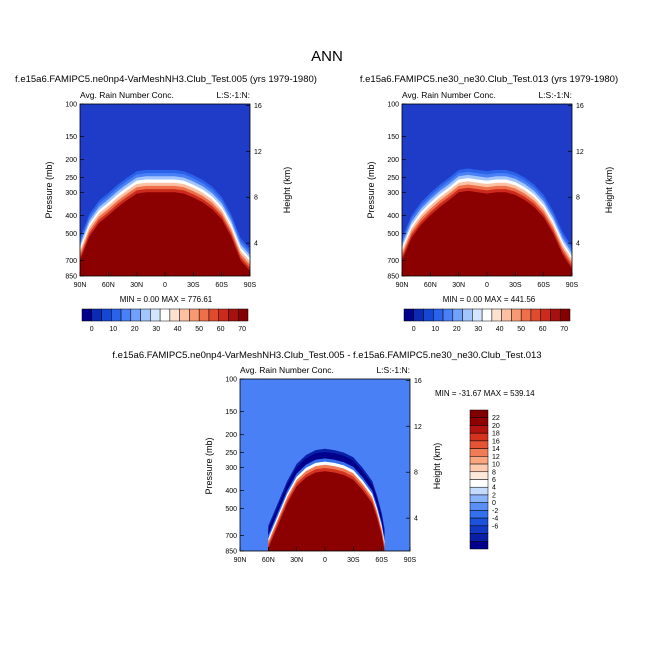  What do you see at coordinates (496, 449) in the screenshot?
I see `colorbar-label: 14` at bounding box center [496, 449].